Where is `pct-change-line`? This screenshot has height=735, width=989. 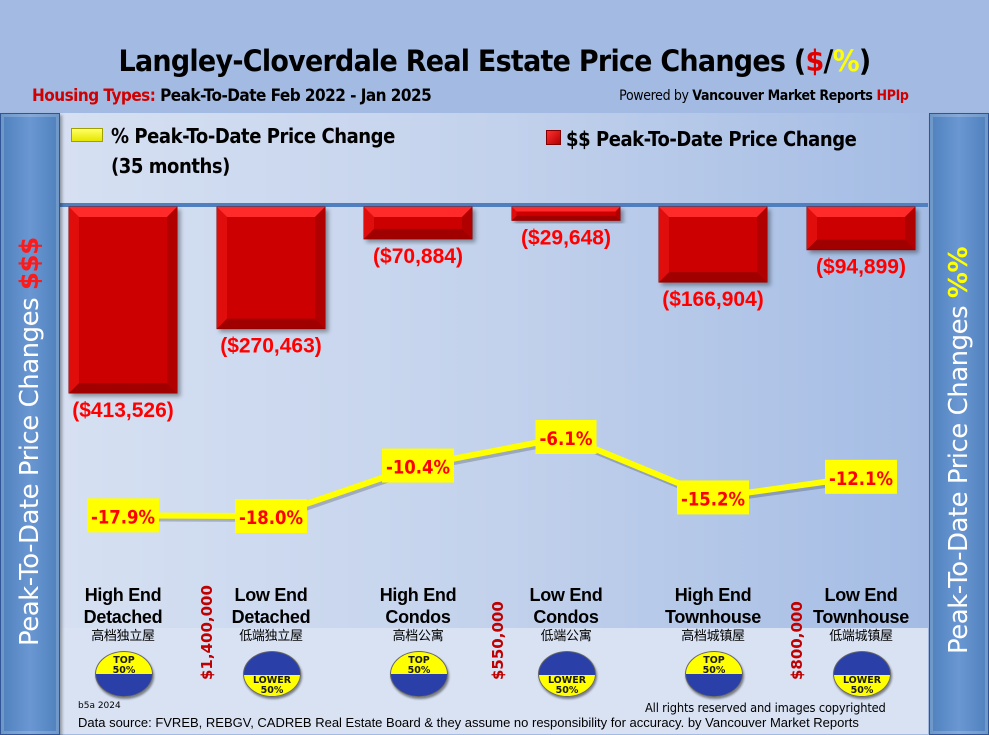 pct-change-line is located at coordinates (492, 476).